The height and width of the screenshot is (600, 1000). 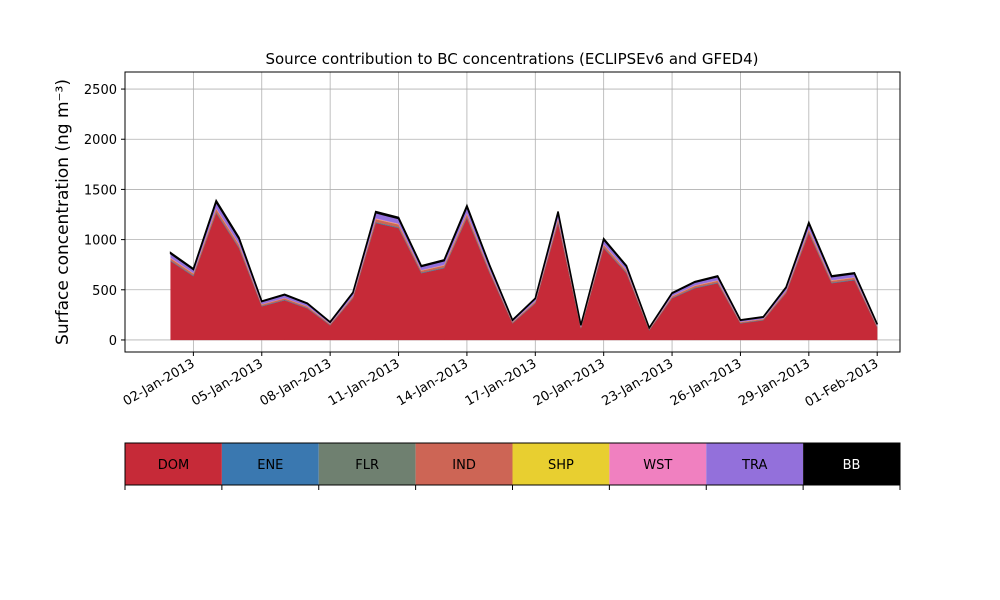 I want to click on legend-label: DOM, so click(x=173, y=465).